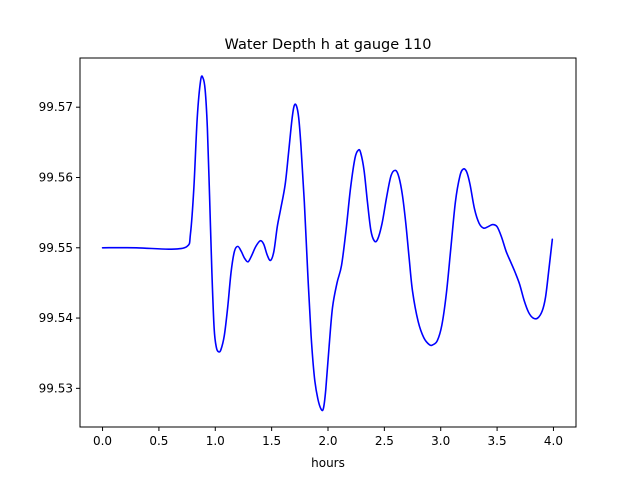 Image resolution: width=640 pixels, height=480 pixels. What do you see at coordinates (553, 441) in the screenshot?
I see `x-tick-label: 4.0` at bounding box center [553, 441].